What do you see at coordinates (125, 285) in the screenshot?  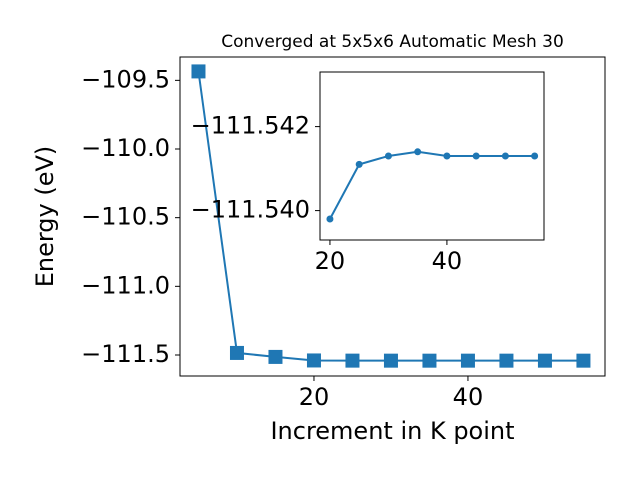 I see `y-tick-label: −111.0` at bounding box center [125, 285].